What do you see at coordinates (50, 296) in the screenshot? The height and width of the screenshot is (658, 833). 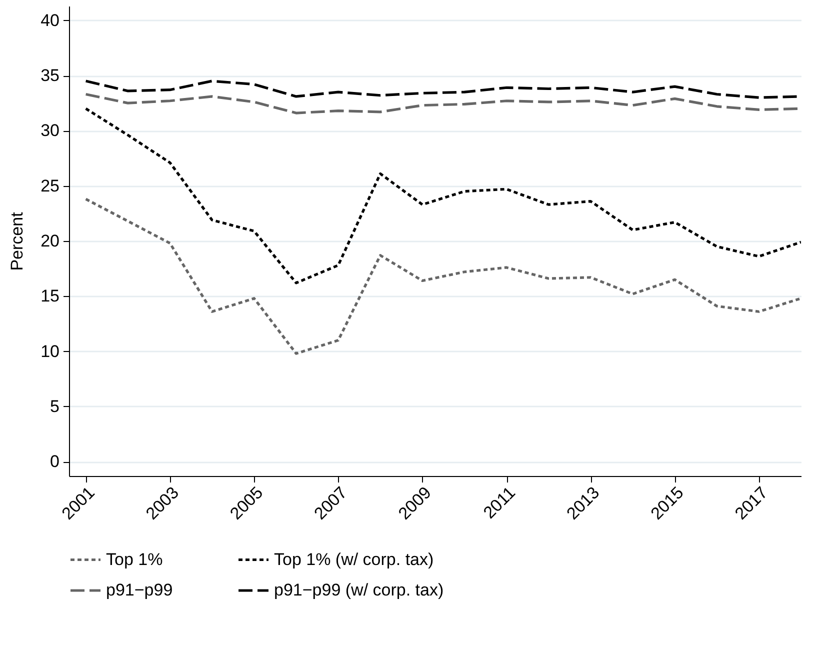 I see `y-tick-label: 15` at bounding box center [50, 296].